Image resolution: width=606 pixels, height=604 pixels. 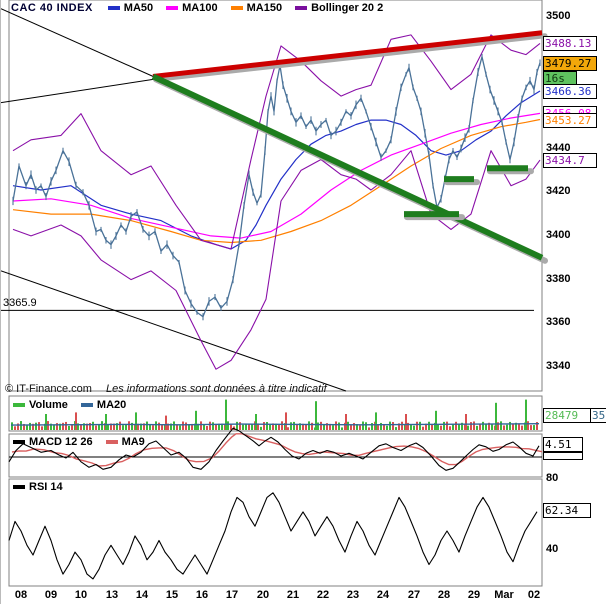 I want to click on rsi-lower-level-label: 40, so click(x=552, y=549).